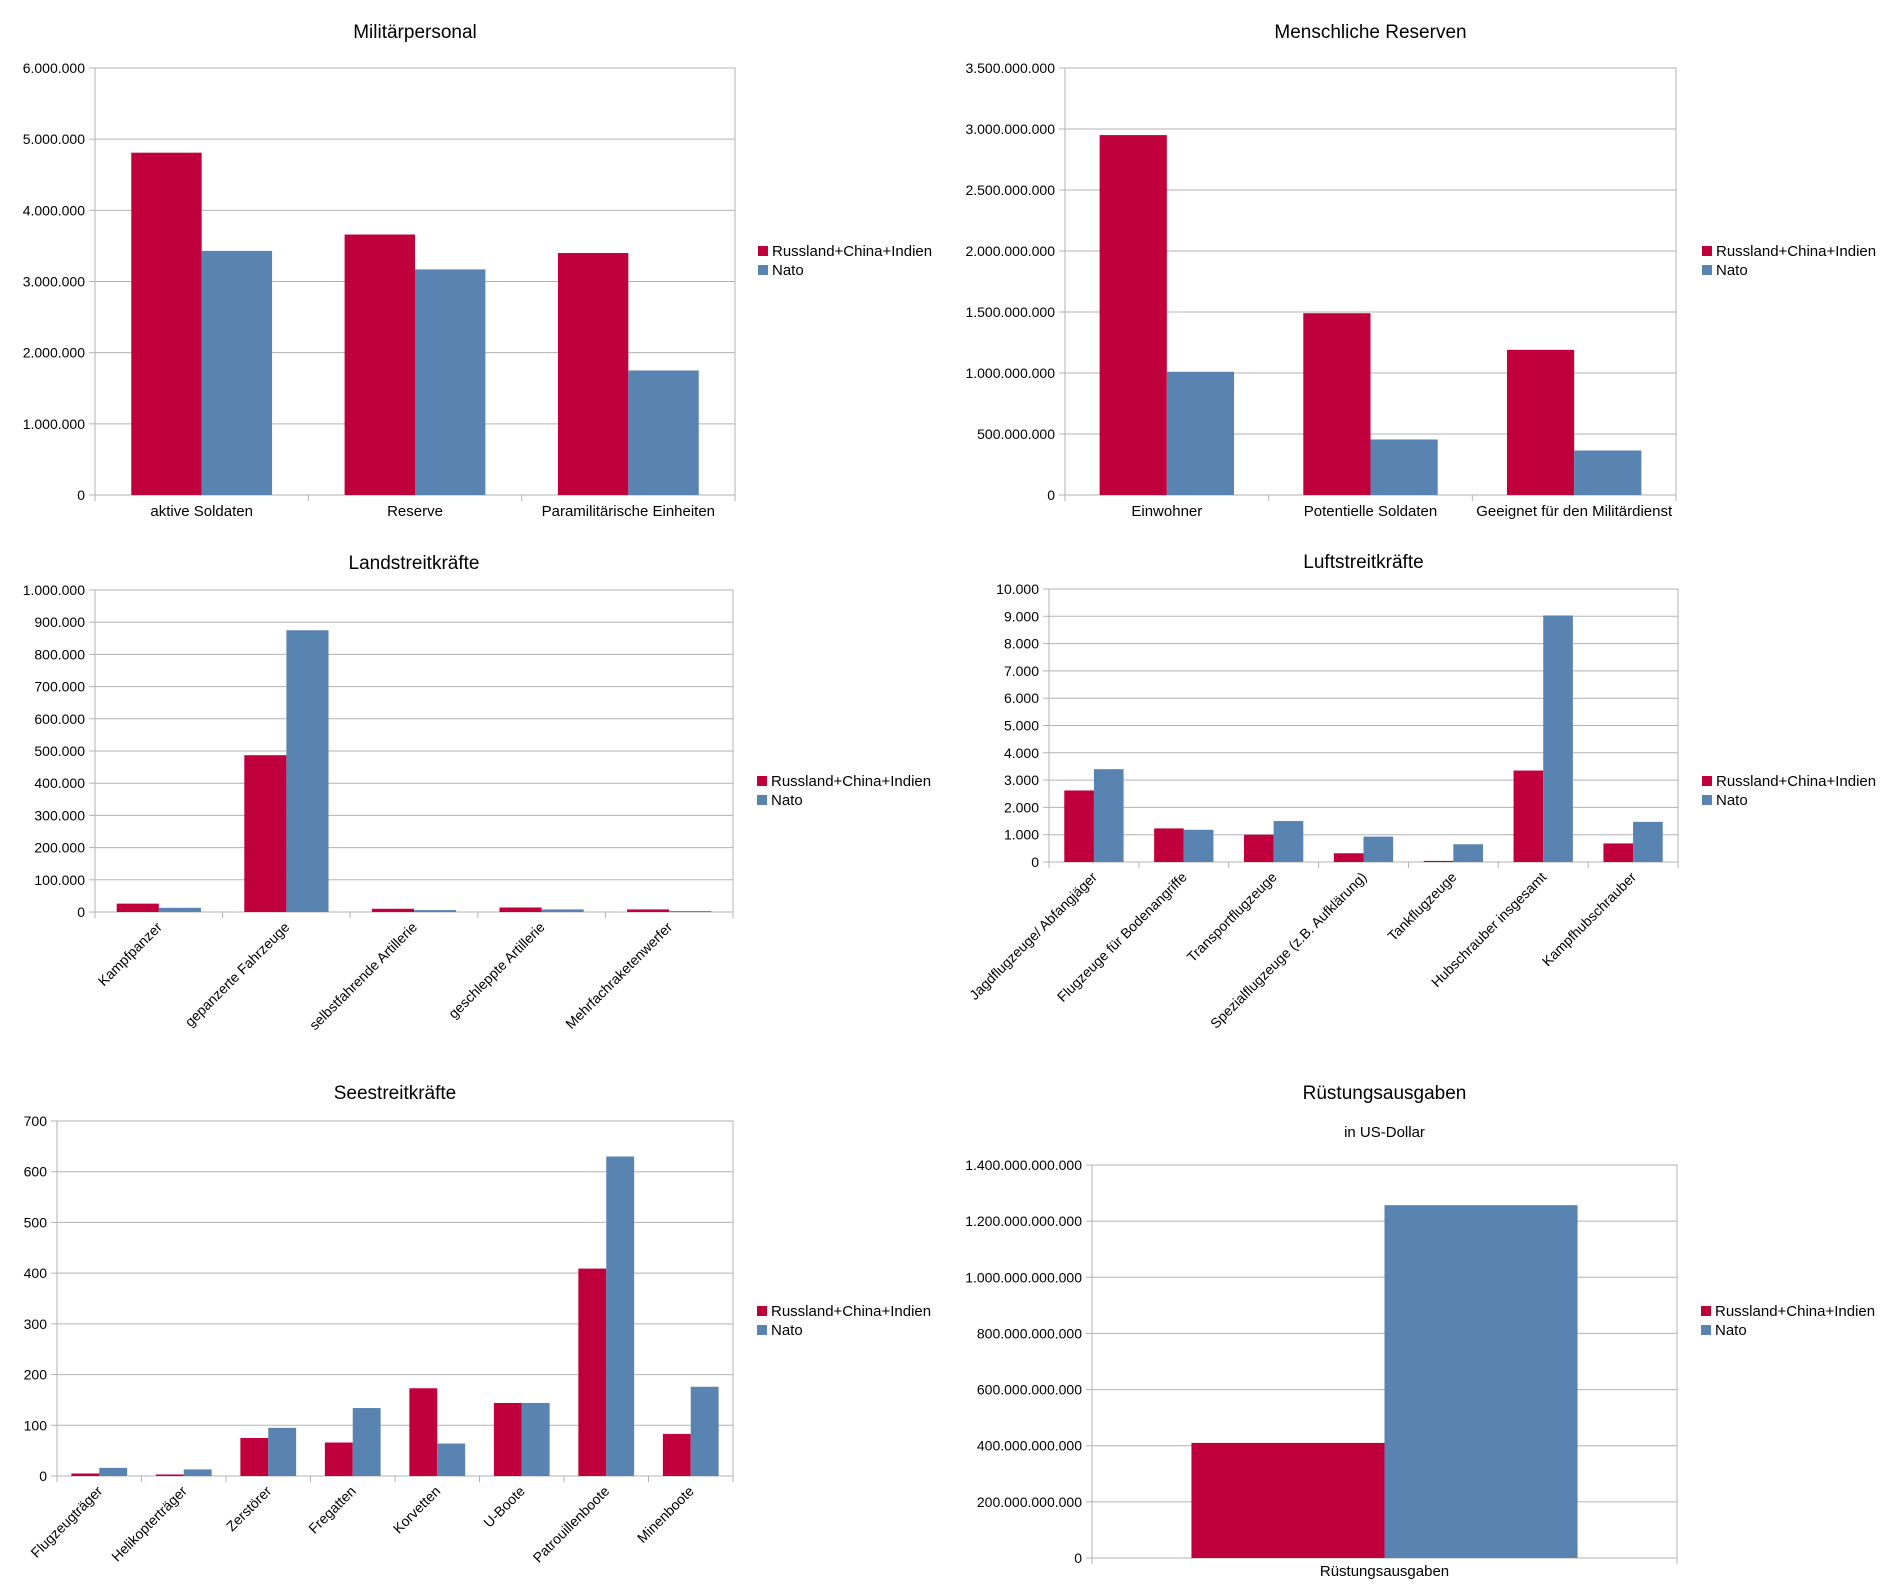 The image size is (1886, 1590). Describe the element at coordinates (36, 1324) in the screenshot. I see `y-tick-label: 300` at that location.